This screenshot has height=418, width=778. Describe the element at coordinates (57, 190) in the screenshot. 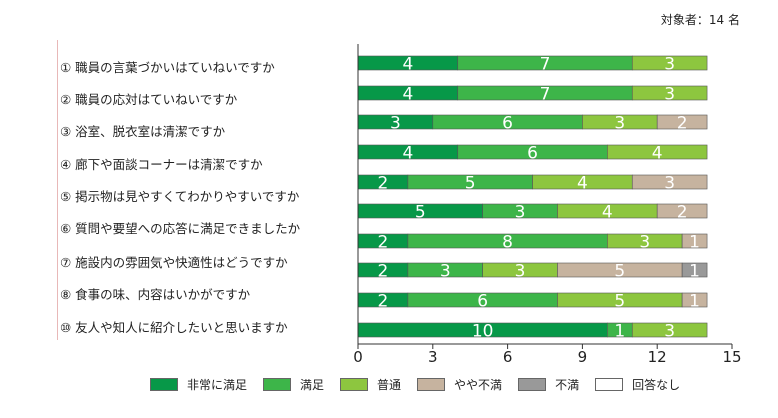

I see `left-guide-line` at that location.